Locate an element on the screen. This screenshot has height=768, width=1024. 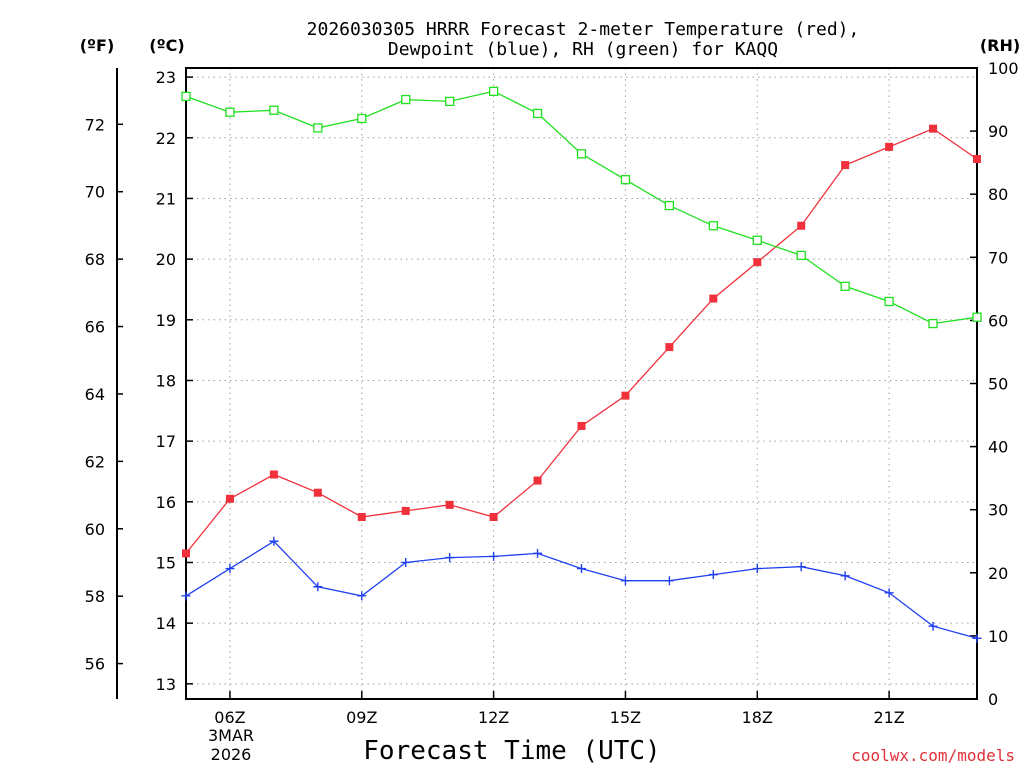
rh-tick-label: 30 is located at coordinates (998, 510).